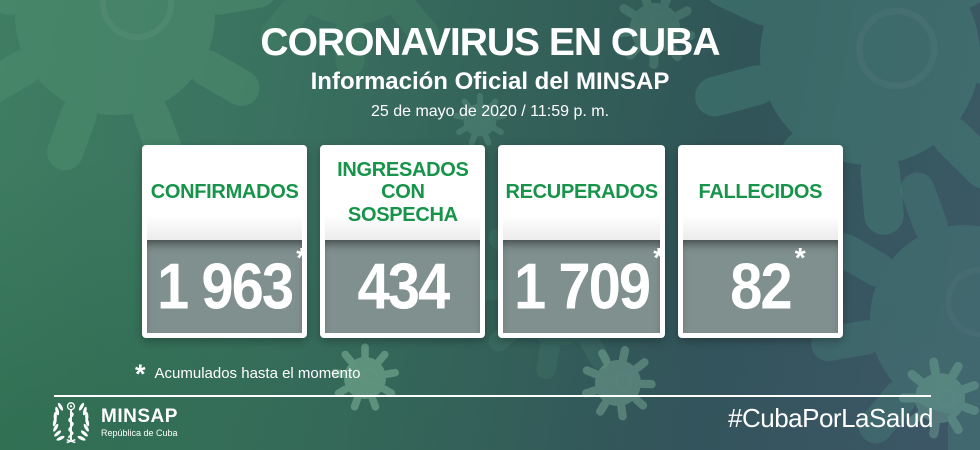 The width and height of the screenshot is (980, 450). What do you see at coordinates (831, 418) in the screenshot?
I see `hashtag: #CubaPorLaSalud` at bounding box center [831, 418].